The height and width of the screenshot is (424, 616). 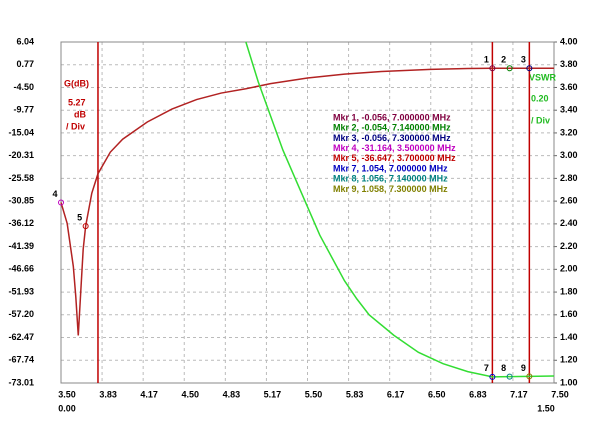 I want to click on y2-tick-label: 3.40, so click(x=569, y=110).